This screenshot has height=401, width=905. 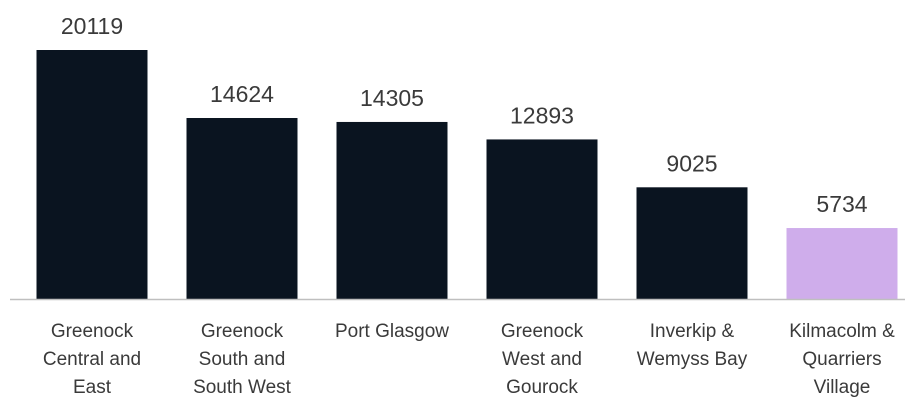 I want to click on category-label-1: Greenock South and South West, so click(x=242, y=359).